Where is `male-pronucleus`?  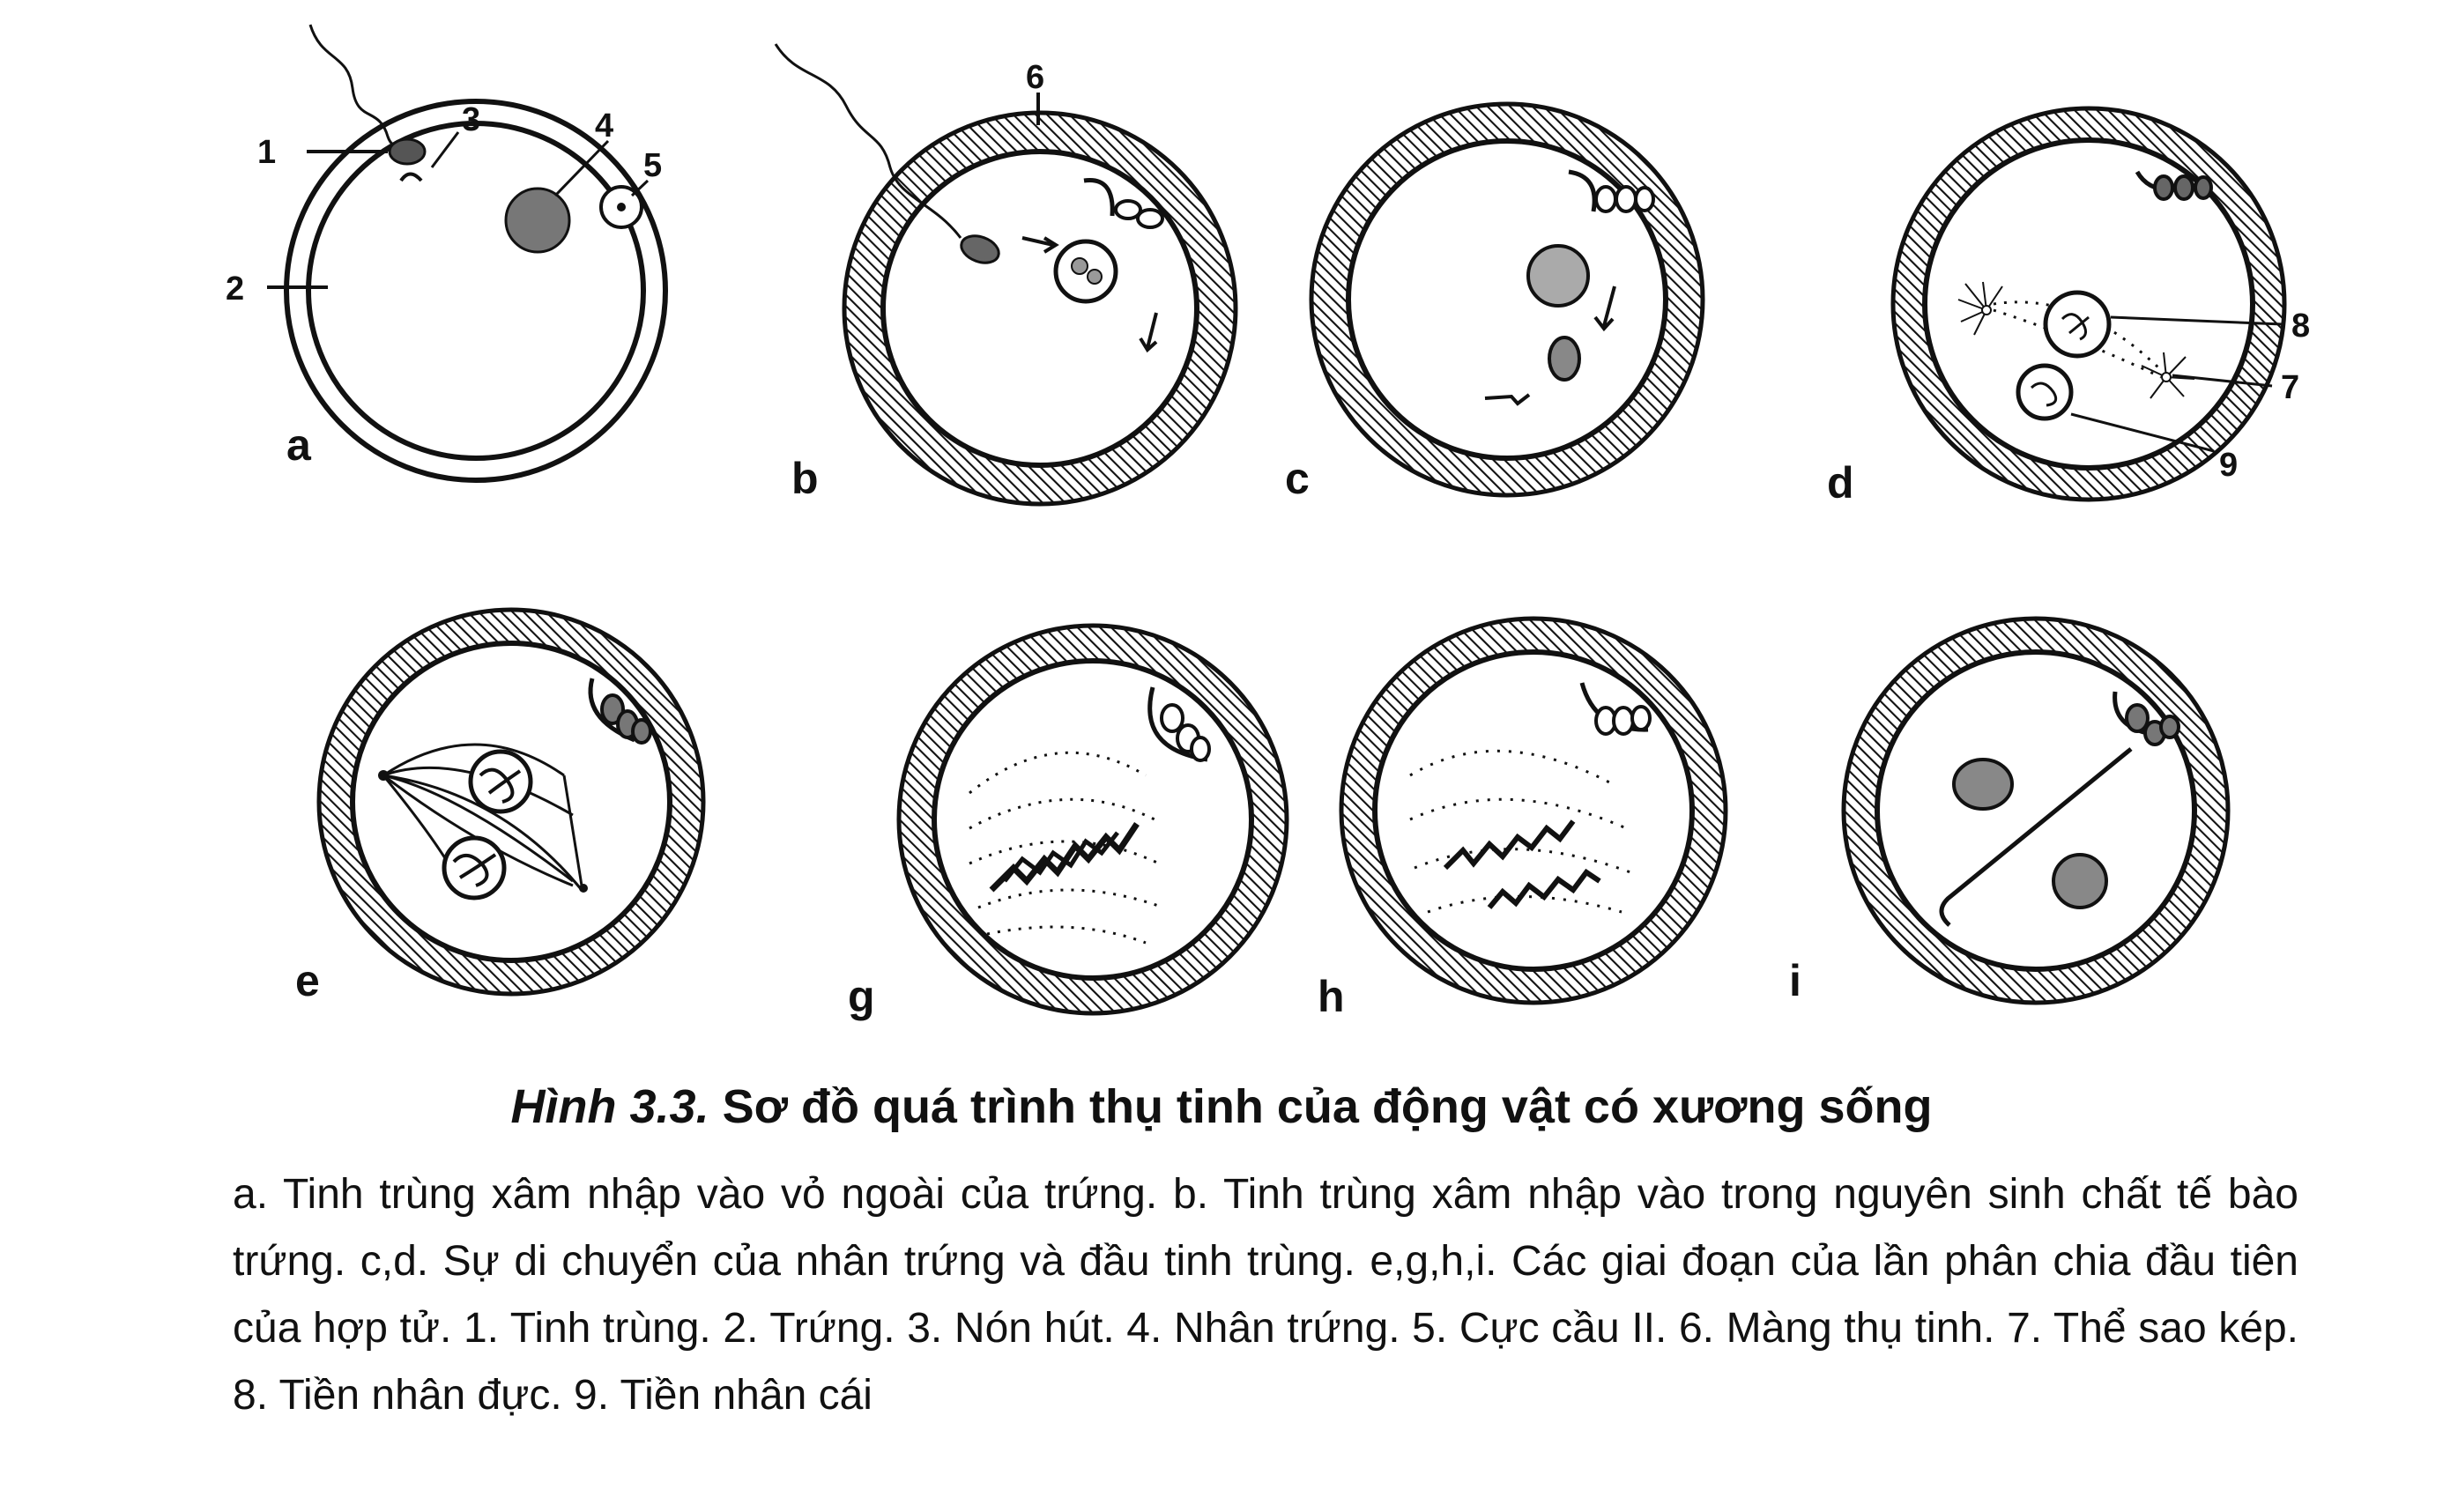 male-pronucleus is located at coordinates (2077, 324).